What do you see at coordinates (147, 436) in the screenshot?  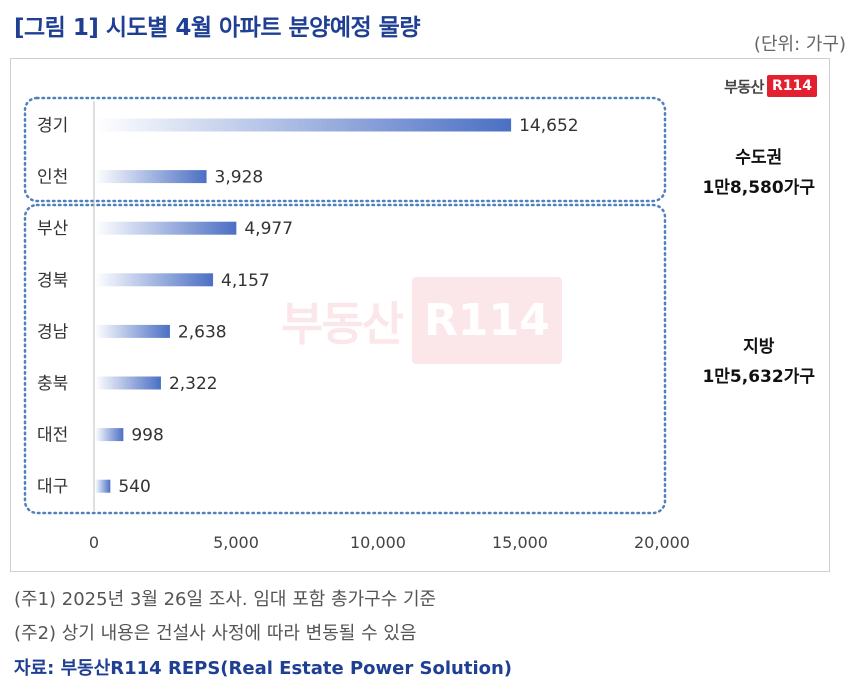 I see `value-label: 998` at bounding box center [147, 436].